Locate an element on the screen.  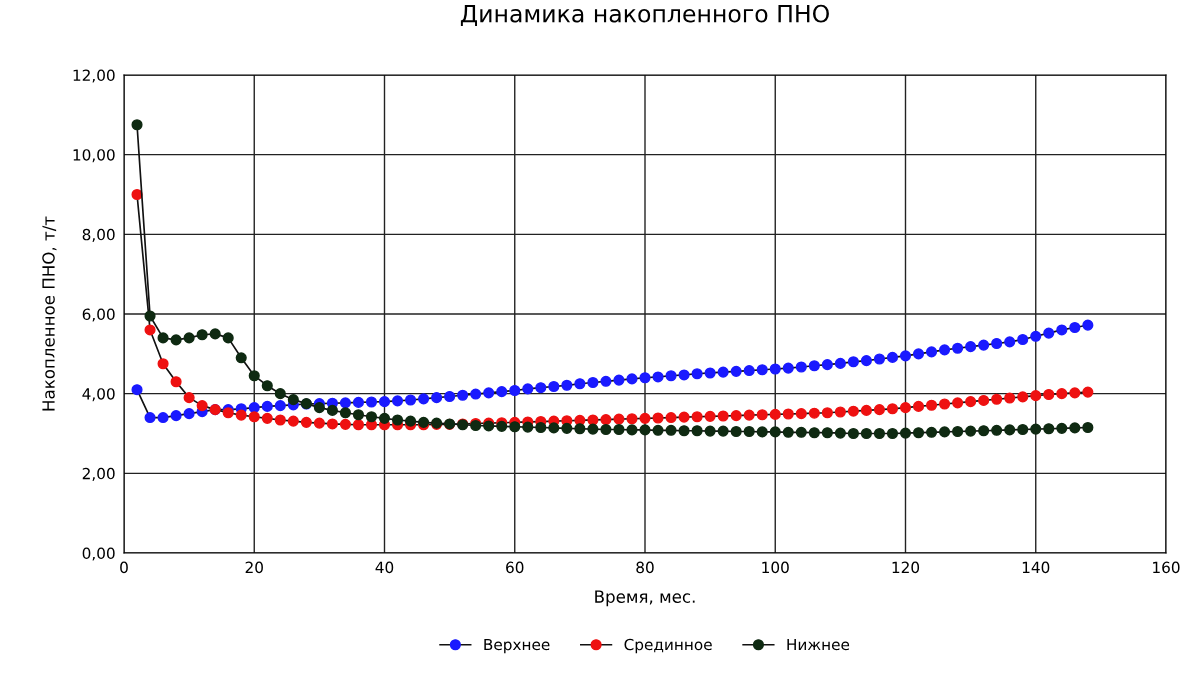
y-tick-label: 12,00 is located at coordinates (94, 76).